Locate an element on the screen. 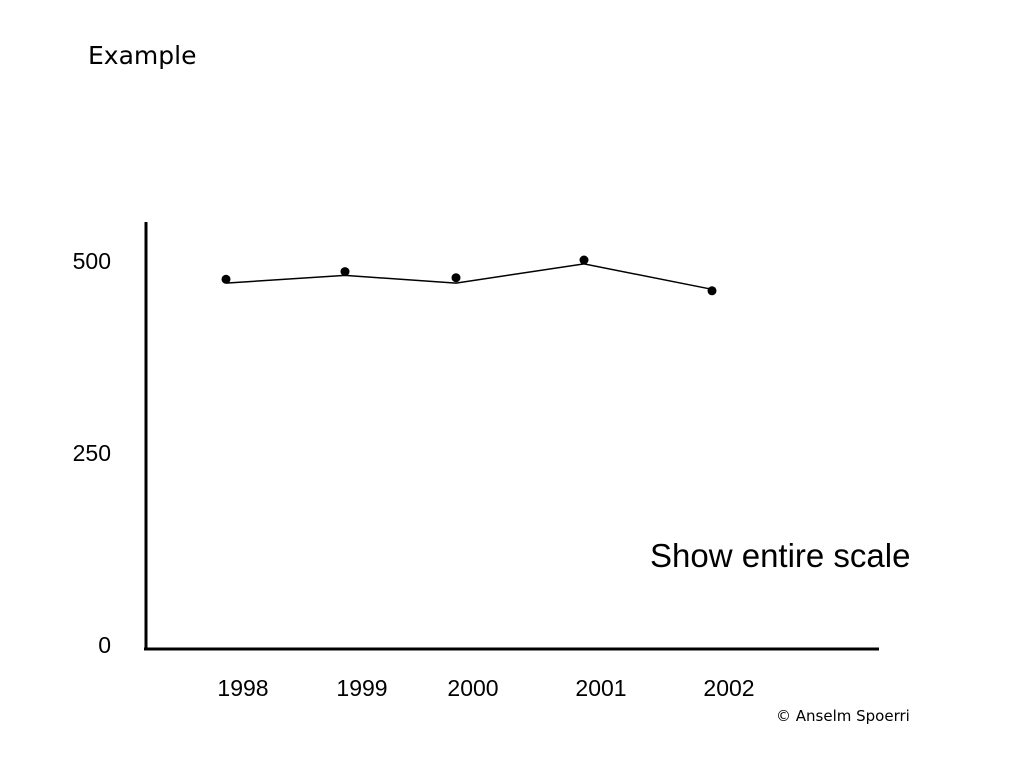  series-layer is located at coordinates (469, 275).